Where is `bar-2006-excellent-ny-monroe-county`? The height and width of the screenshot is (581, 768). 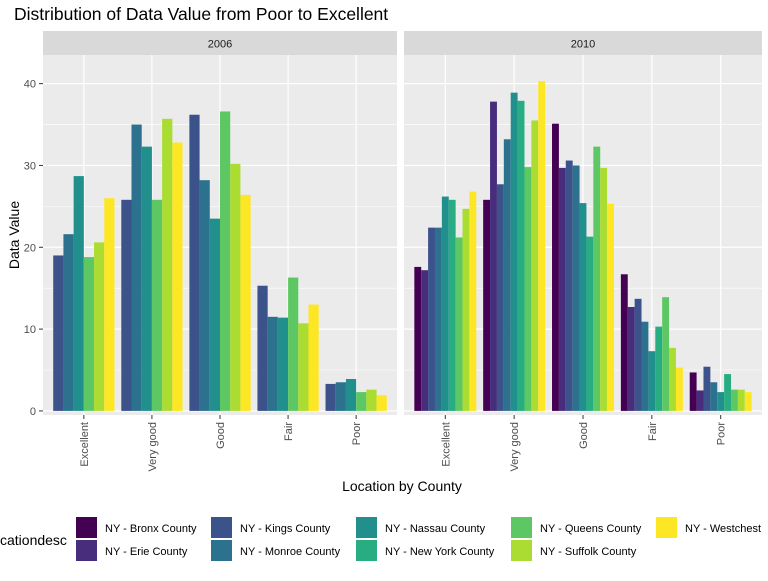
bar-2006-excellent-ny-monroe-county is located at coordinates (68, 322).